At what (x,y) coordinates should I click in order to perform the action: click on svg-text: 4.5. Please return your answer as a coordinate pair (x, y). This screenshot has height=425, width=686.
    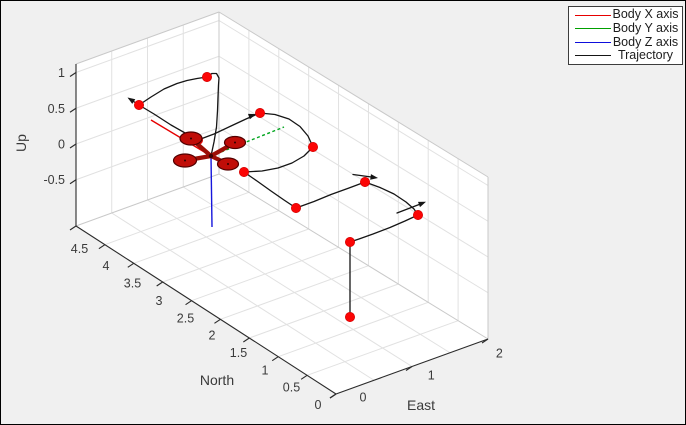
    Looking at the image, I should click on (79, 249).